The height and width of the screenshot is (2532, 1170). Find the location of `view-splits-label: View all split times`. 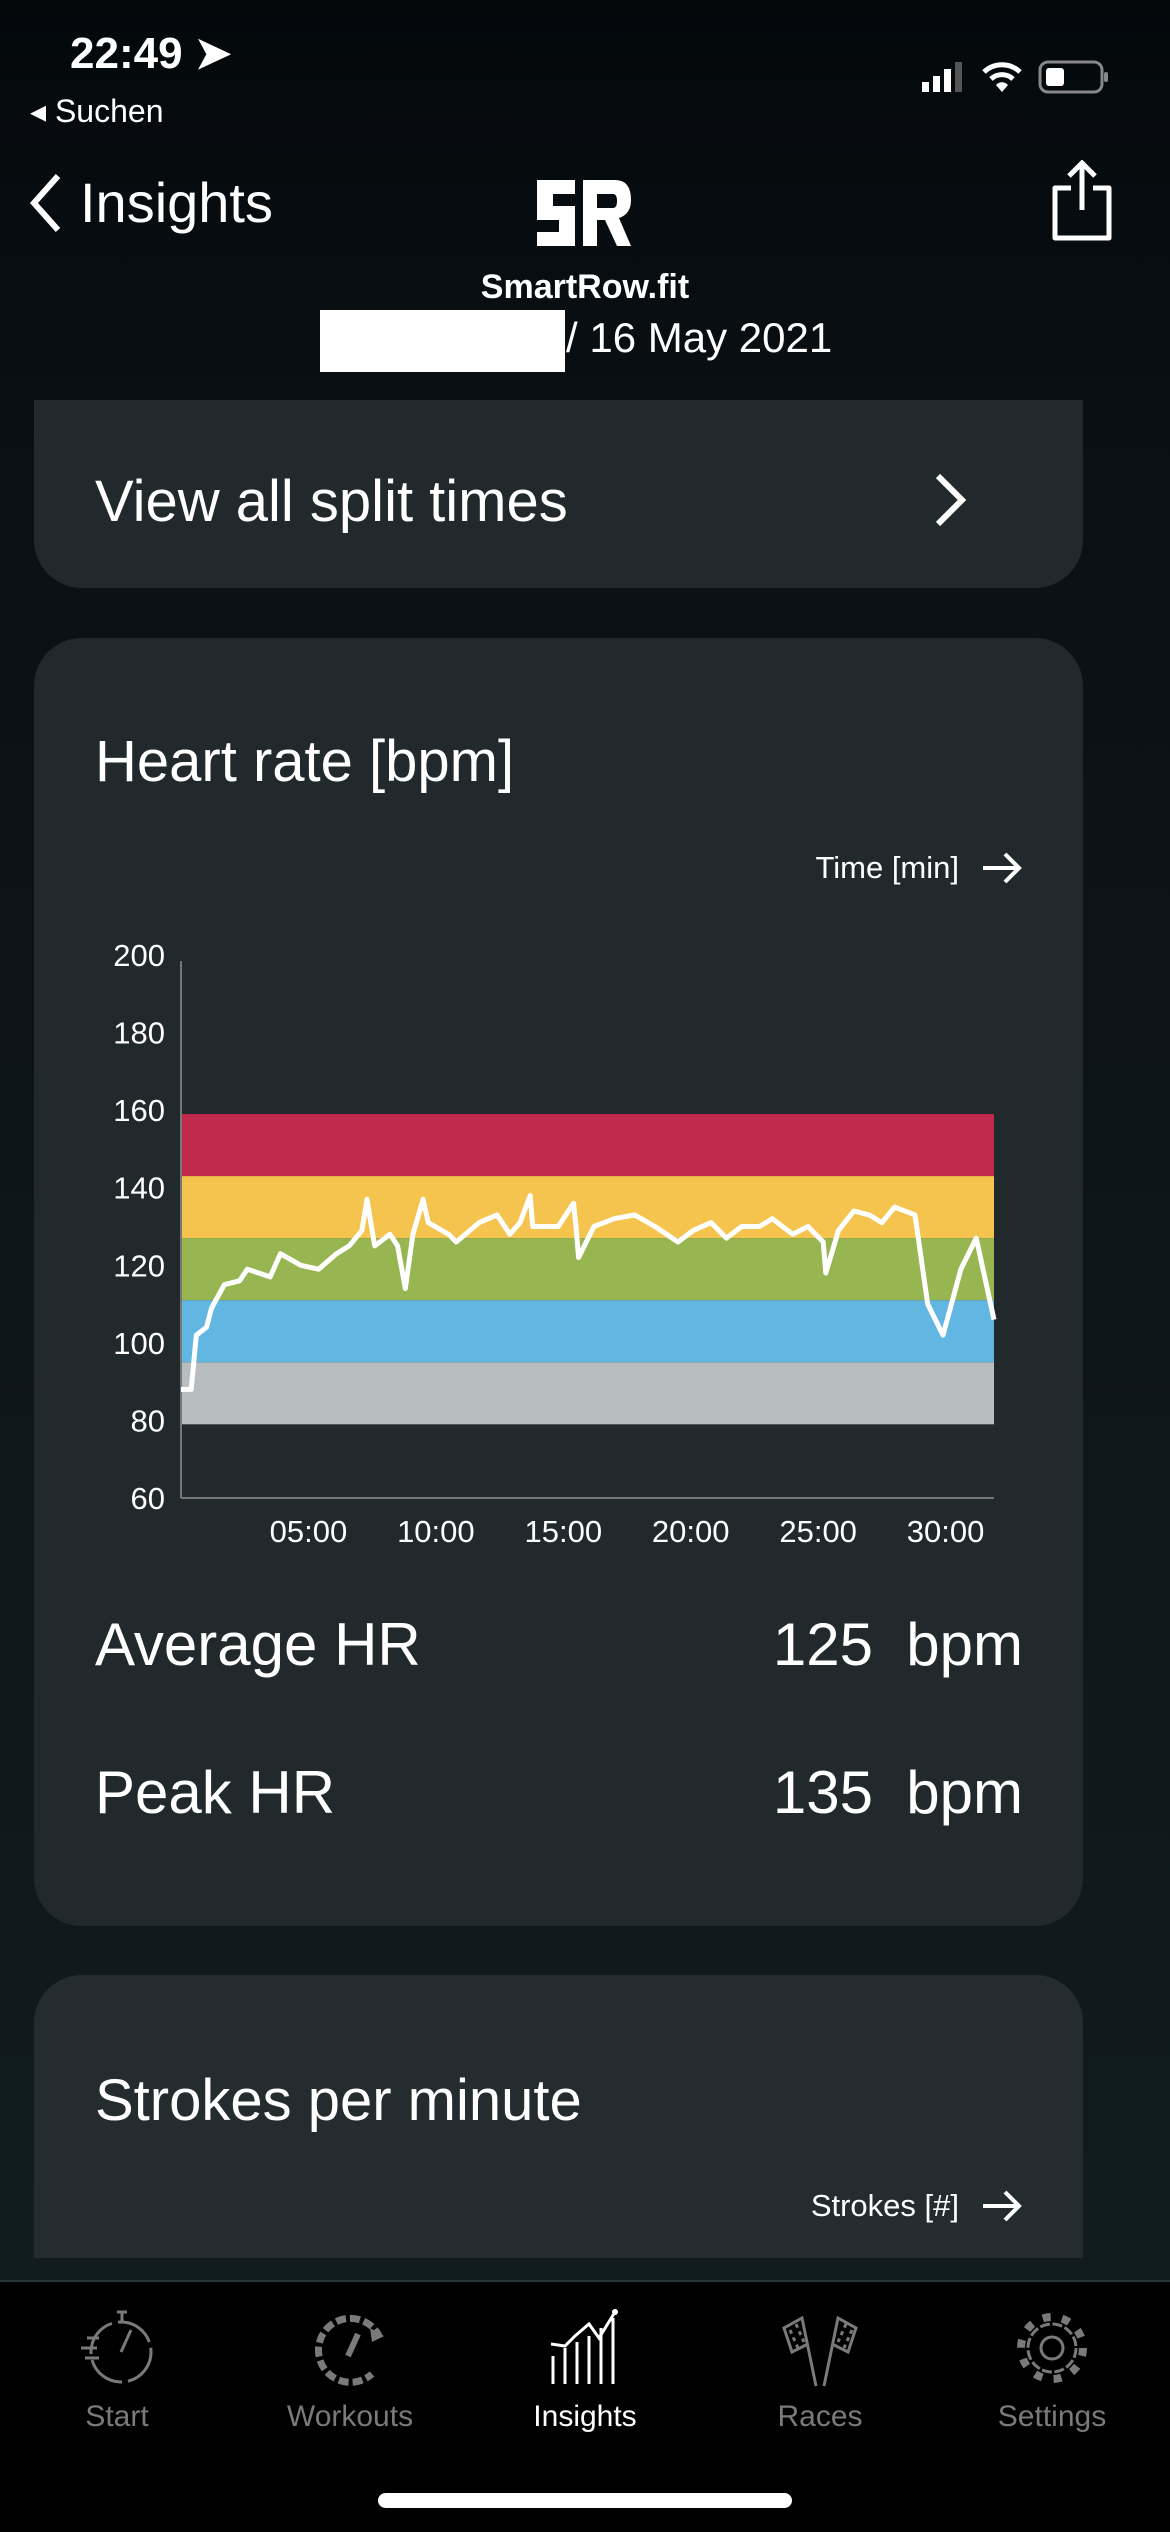

view-splits-label: View all split times is located at coordinates (331, 501).